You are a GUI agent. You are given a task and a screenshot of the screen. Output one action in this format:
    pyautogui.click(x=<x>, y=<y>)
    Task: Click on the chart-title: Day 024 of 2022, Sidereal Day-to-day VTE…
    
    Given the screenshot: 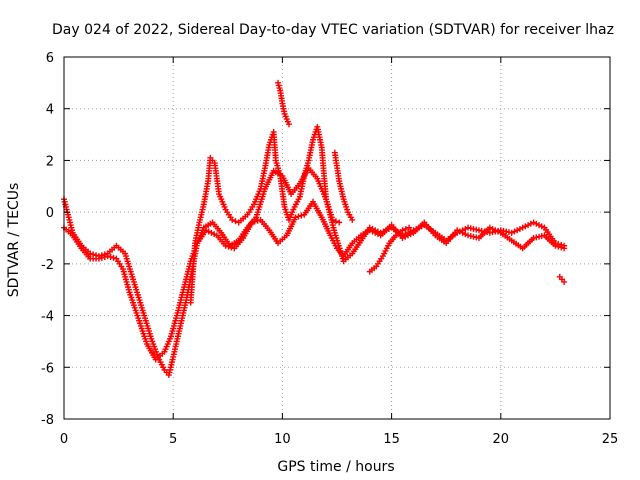 What is the action you would take?
    pyautogui.click(x=333, y=30)
    